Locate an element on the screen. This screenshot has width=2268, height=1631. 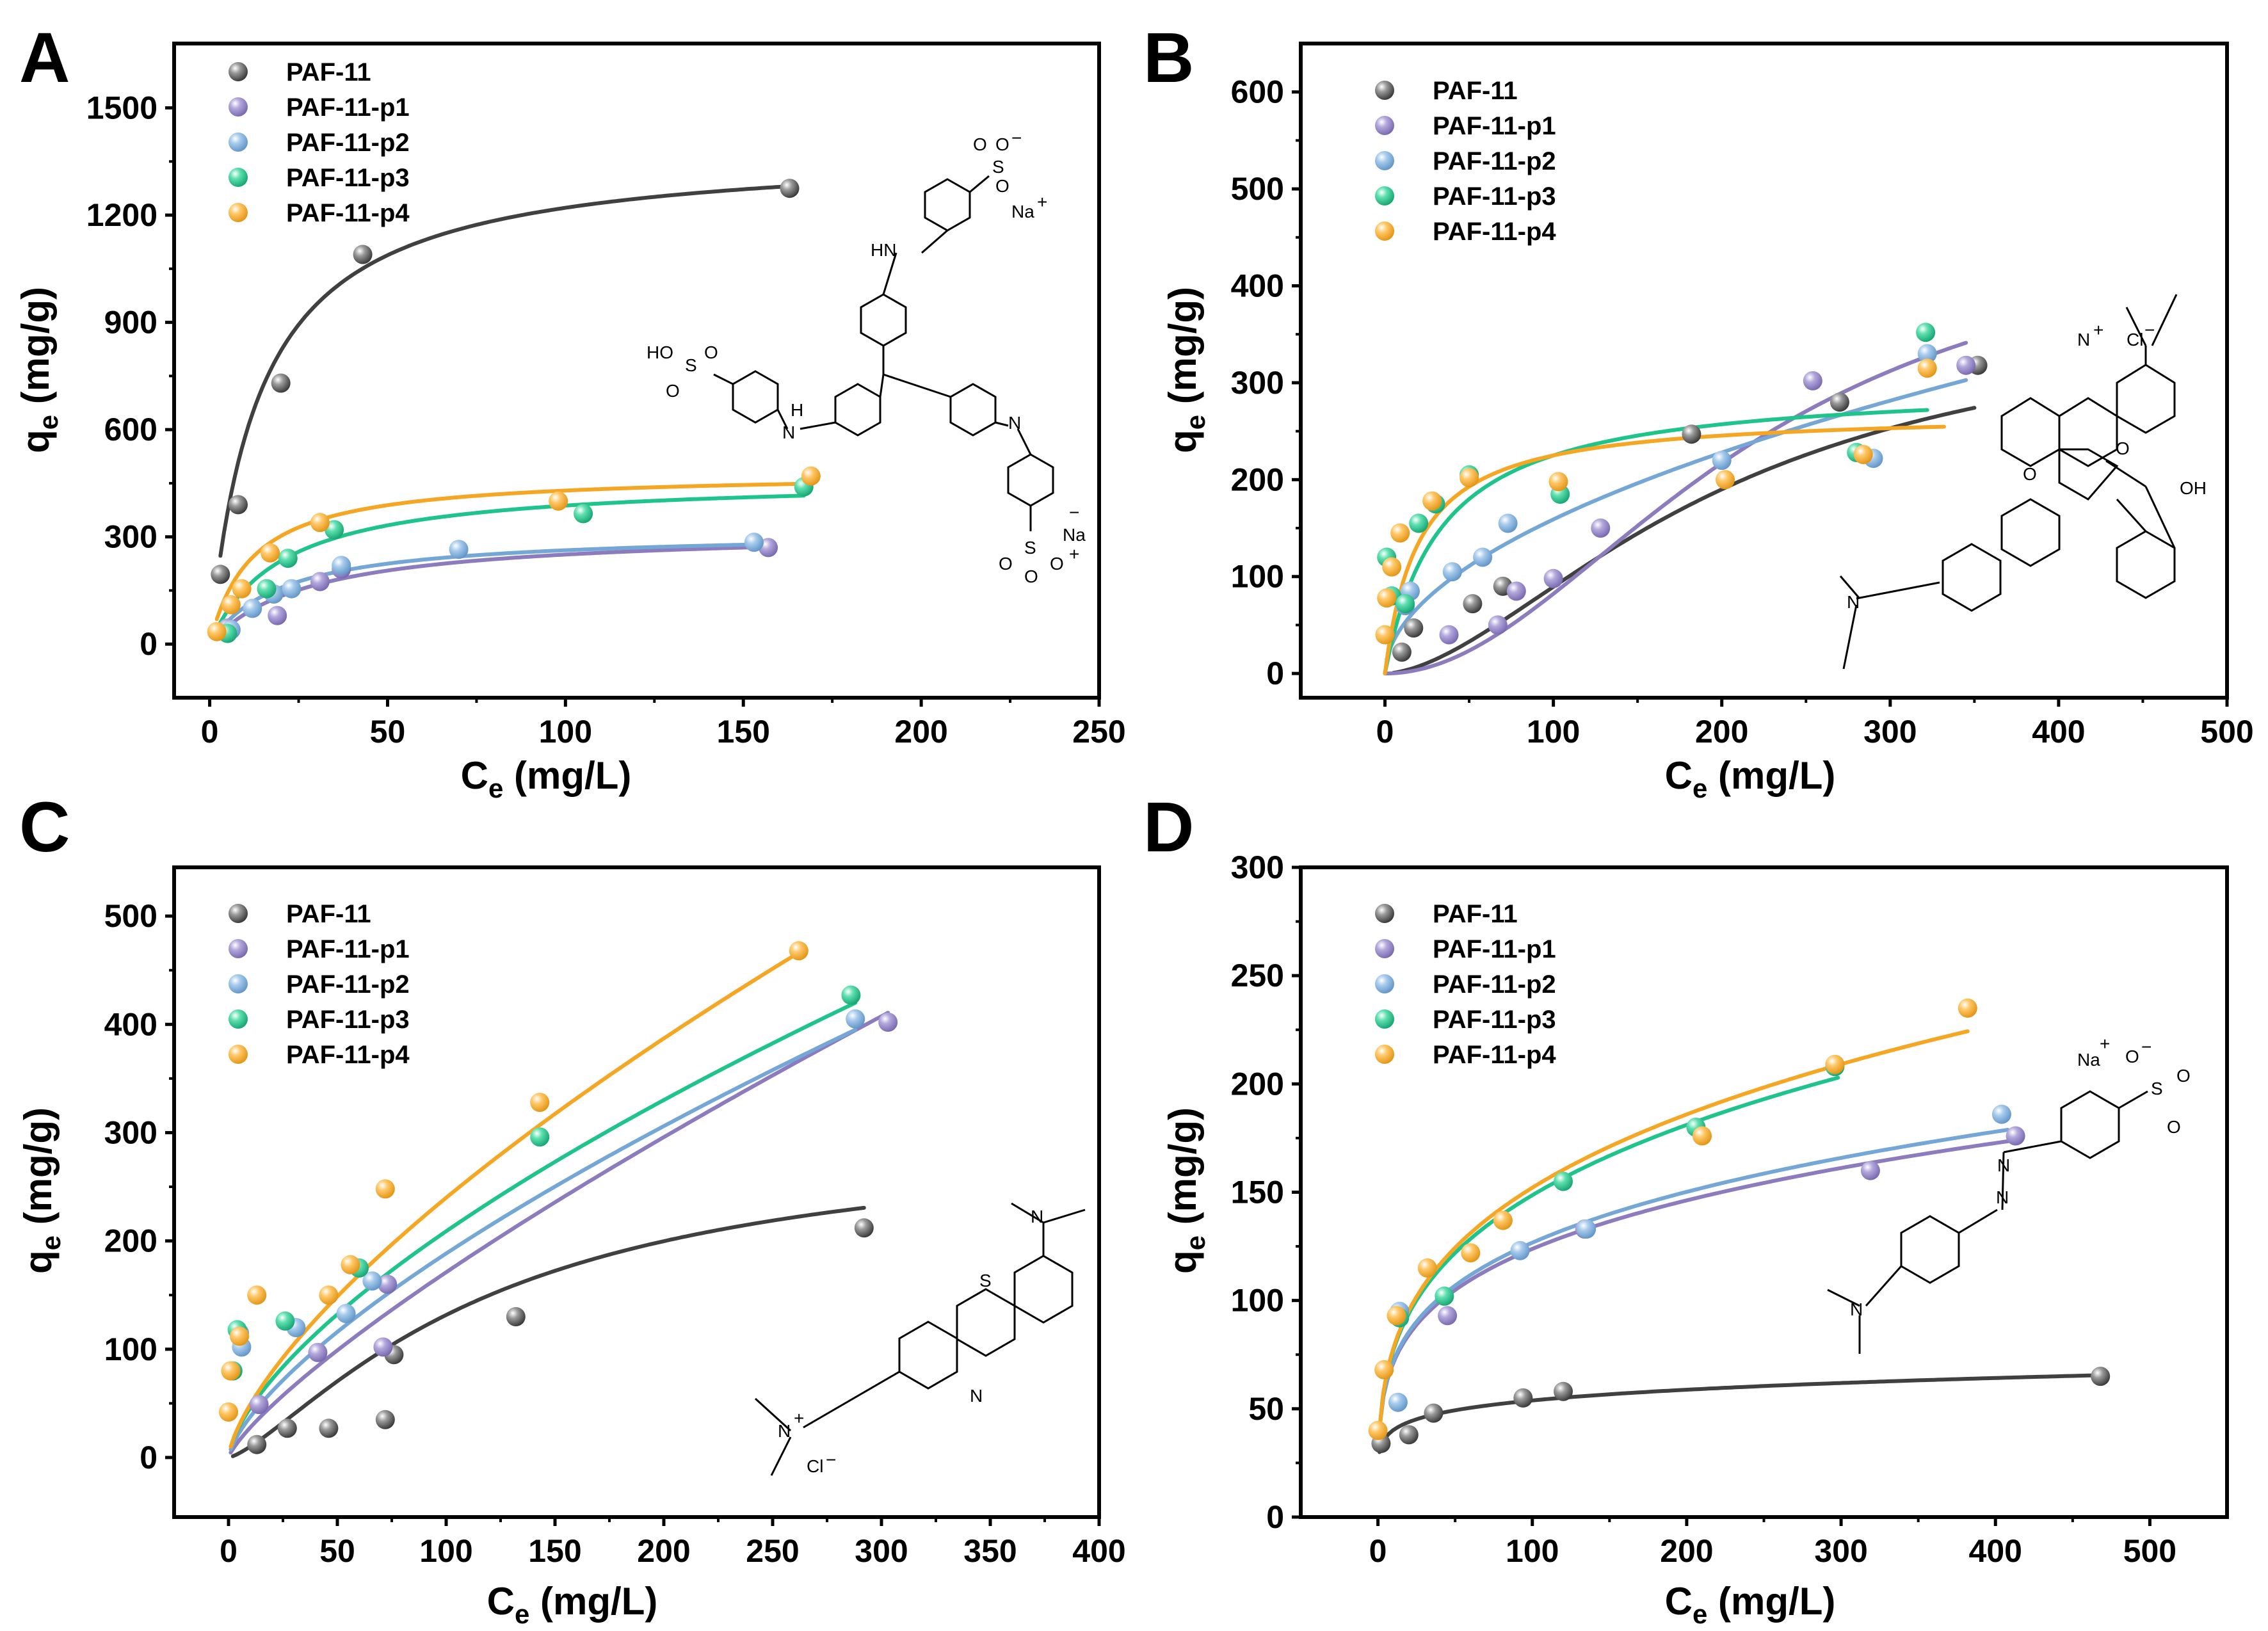
axis-labels-c: Ce (mg/L) qe (mg/g) is located at coordinates (337, 1368).